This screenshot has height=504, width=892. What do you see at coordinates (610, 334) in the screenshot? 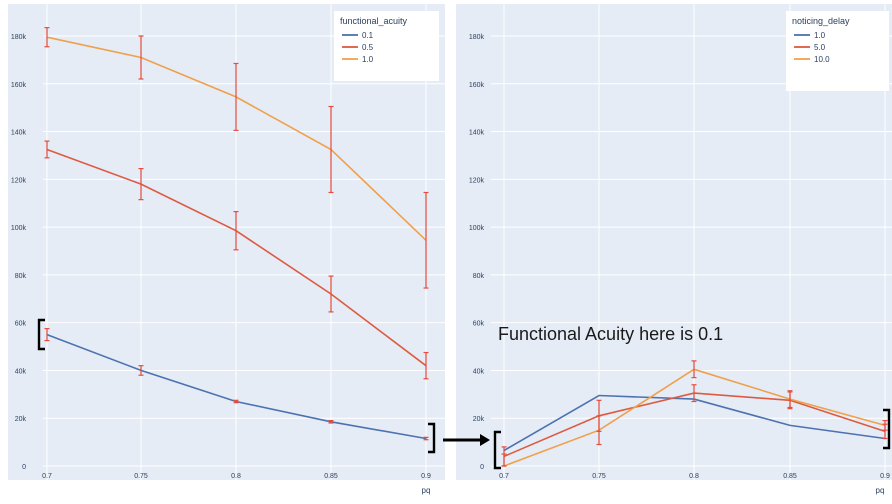
I see `annotation-text: Functional Acuity here is 0.1` at bounding box center [610, 334].